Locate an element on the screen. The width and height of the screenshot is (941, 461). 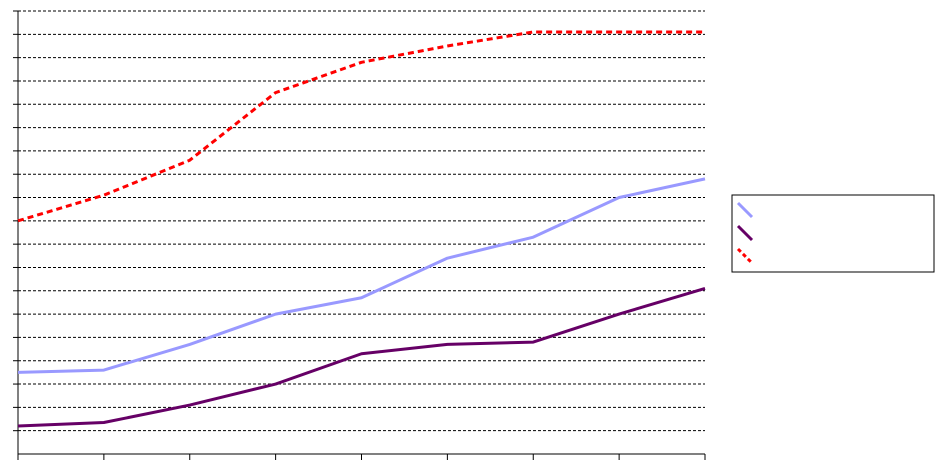
legend is located at coordinates (833, 233).